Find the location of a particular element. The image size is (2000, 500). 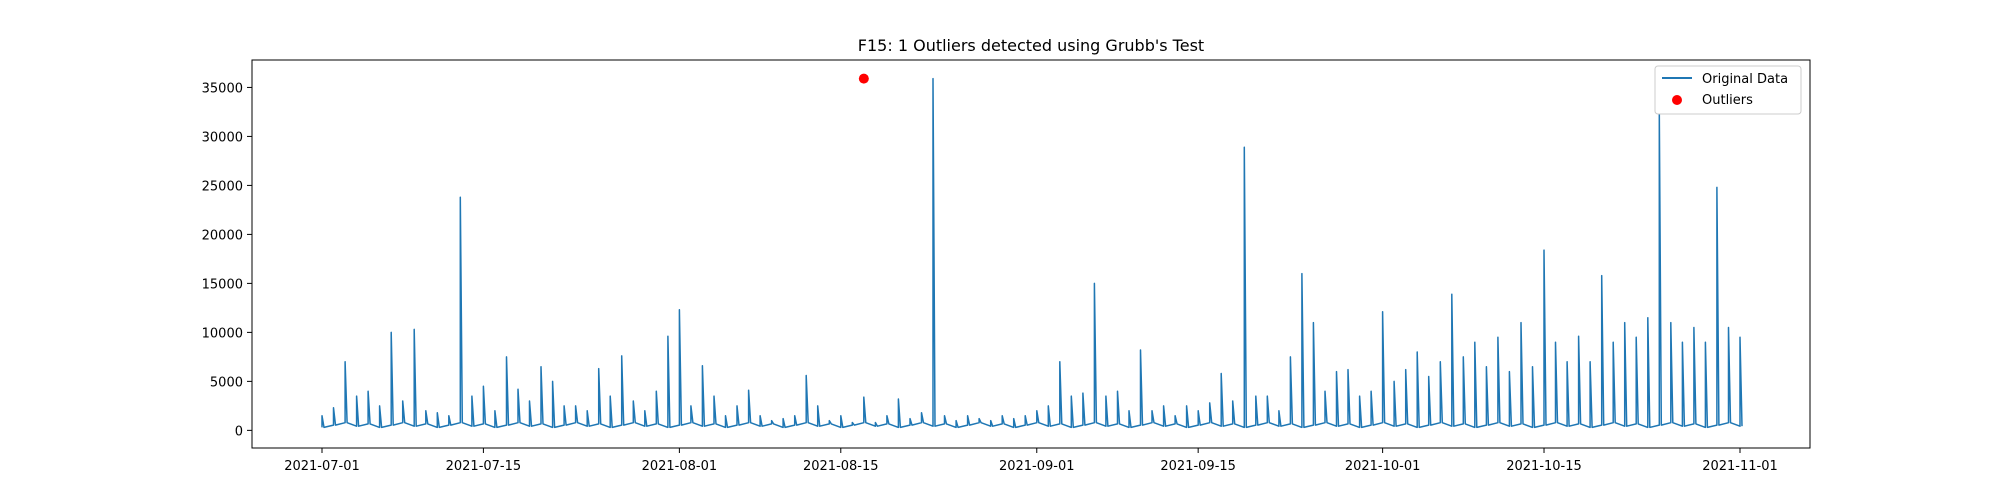

x-tick-label: 2021-07-15 is located at coordinates (484, 466).